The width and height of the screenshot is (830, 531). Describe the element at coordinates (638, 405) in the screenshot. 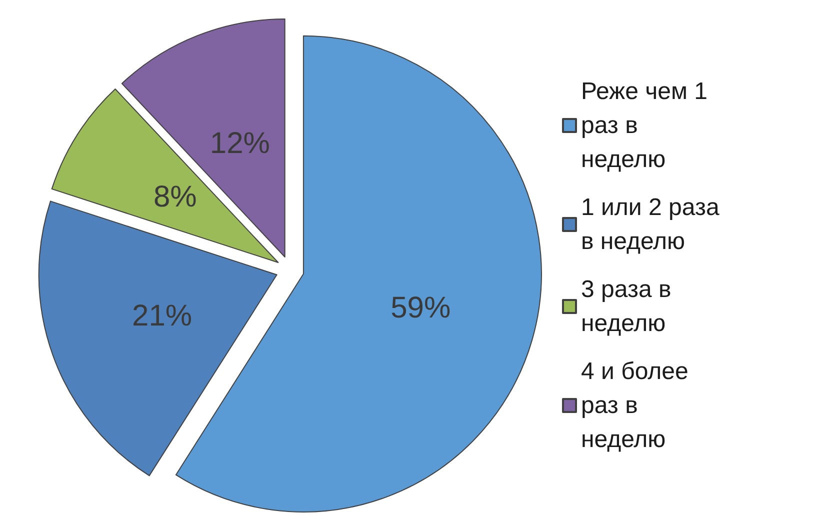

I see `legend-label: 4 и более раз в неделю` at that location.